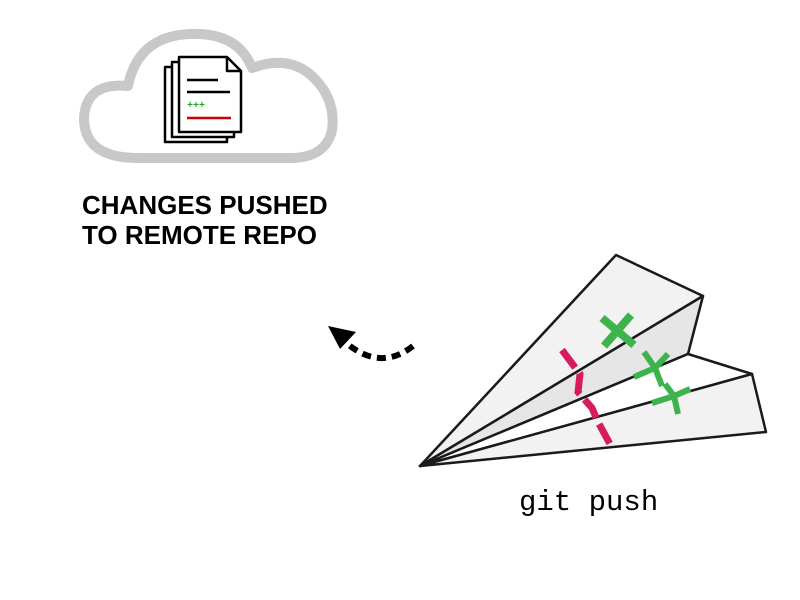 The height and width of the screenshot is (600, 800). Describe the element at coordinates (233, 65) in the screenshot. I see `document-corner-fold` at that location.